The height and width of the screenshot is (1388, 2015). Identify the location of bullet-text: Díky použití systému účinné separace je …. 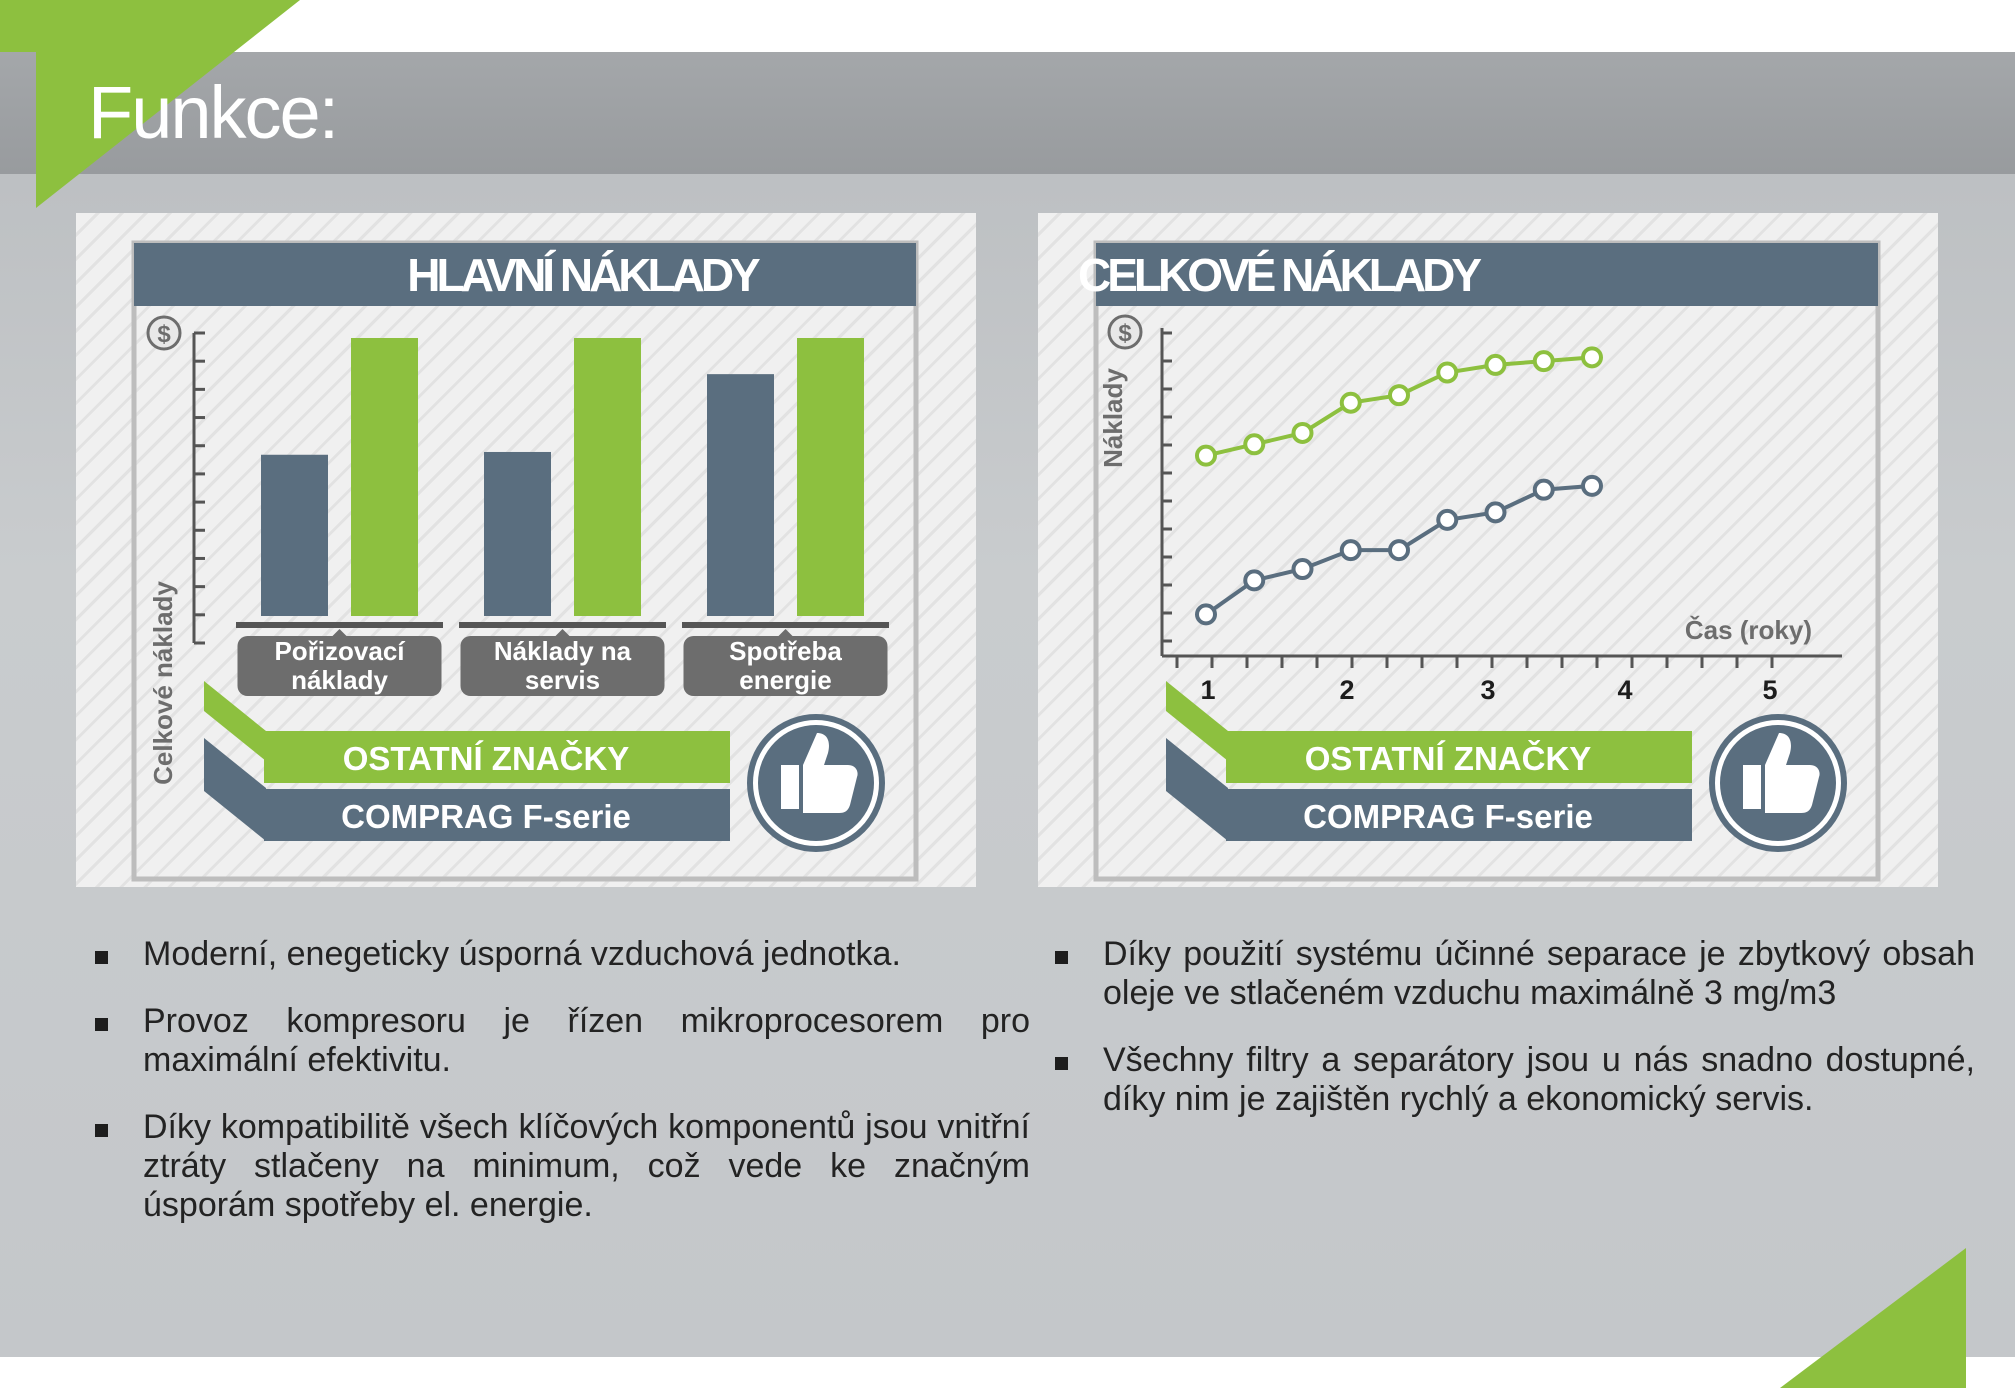
(1539, 973).